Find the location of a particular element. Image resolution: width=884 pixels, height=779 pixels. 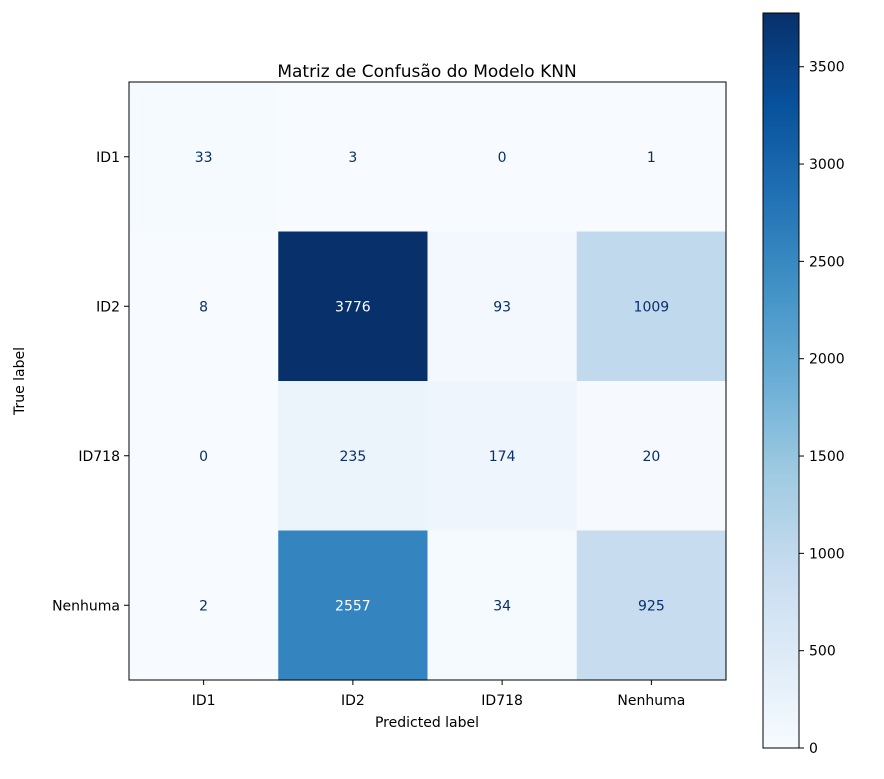

cell-value-label: 235 is located at coordinates (353, 457).